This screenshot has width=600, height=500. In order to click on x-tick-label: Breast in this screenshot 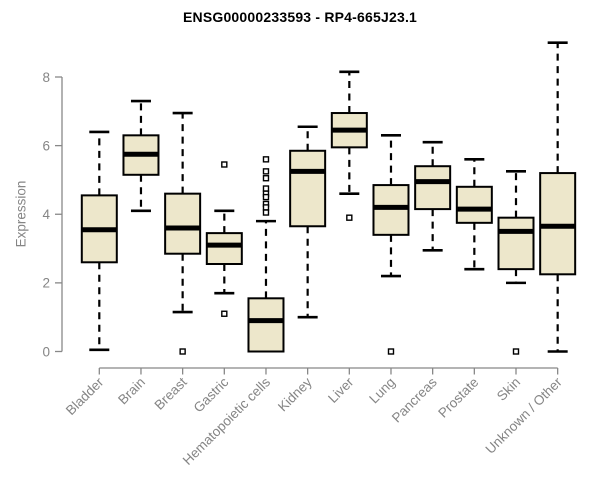, I will do `click(171, 393)`.